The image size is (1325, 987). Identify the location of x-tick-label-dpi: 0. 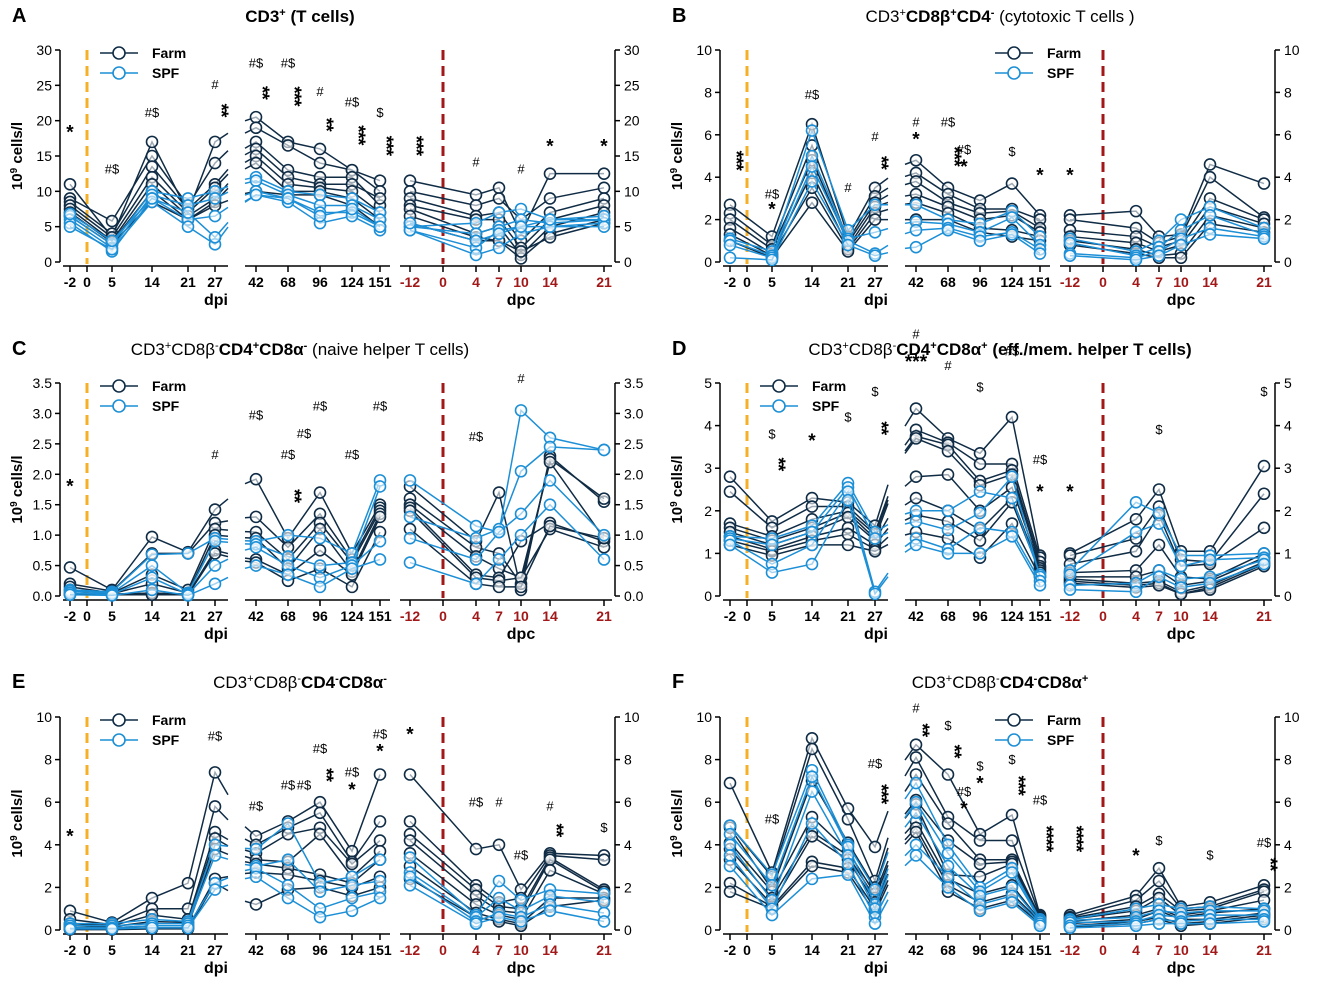
(747, 950).